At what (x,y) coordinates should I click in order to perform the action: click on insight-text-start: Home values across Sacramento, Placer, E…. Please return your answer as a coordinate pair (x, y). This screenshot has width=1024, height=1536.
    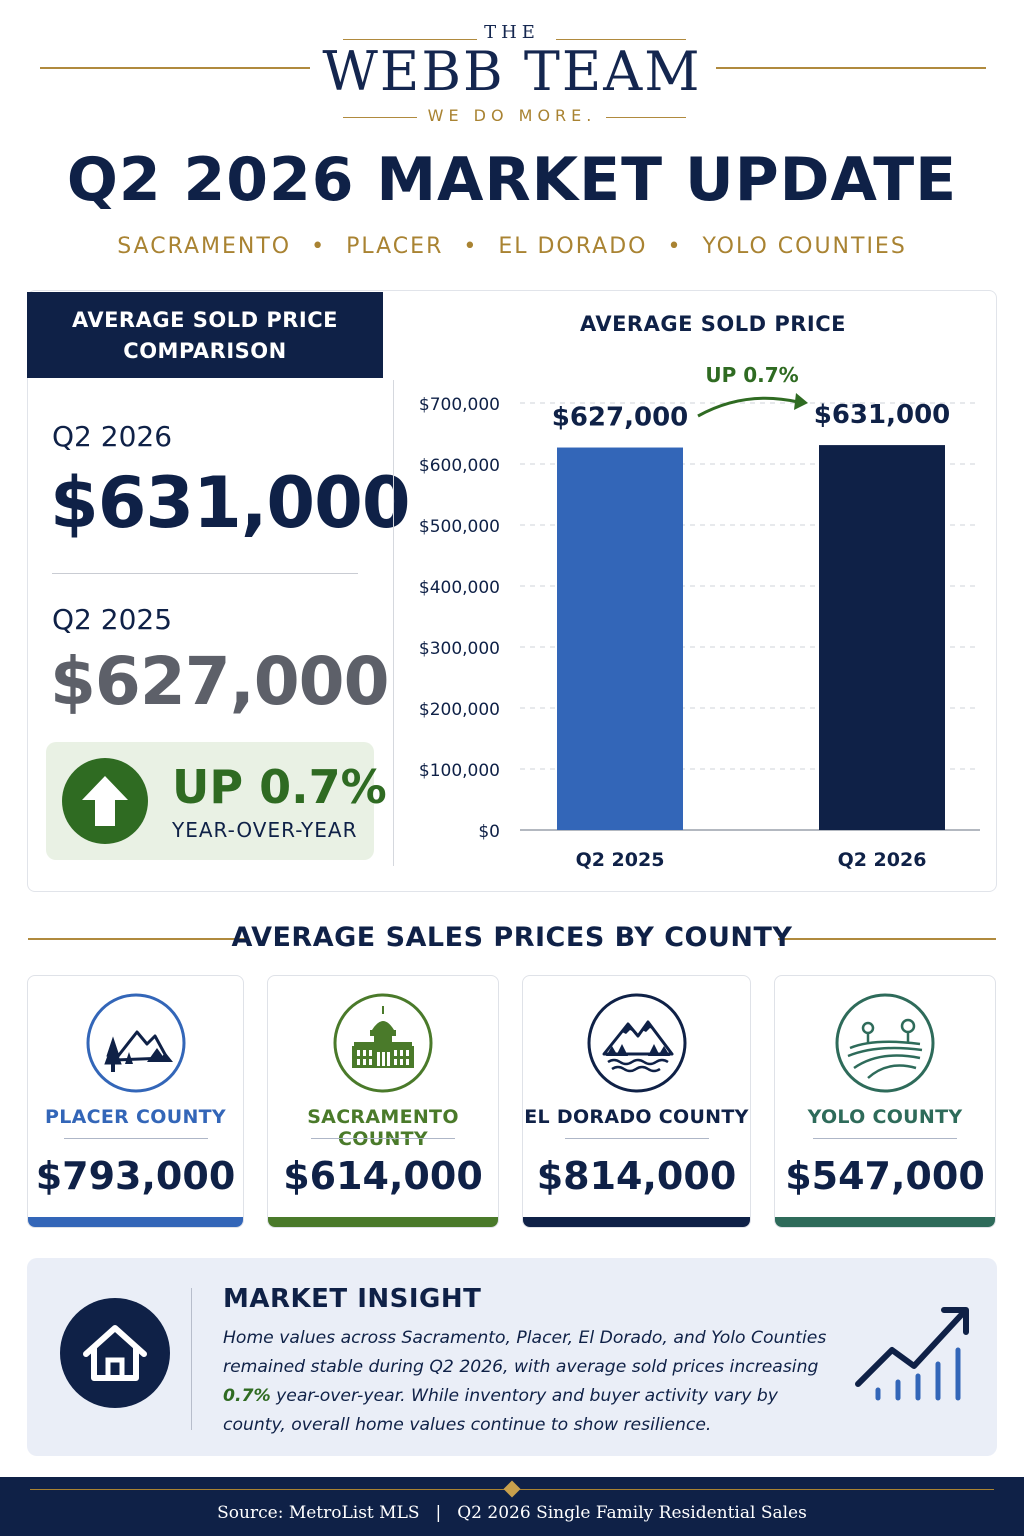
    Looking at the image, I should click on (525, 1352).